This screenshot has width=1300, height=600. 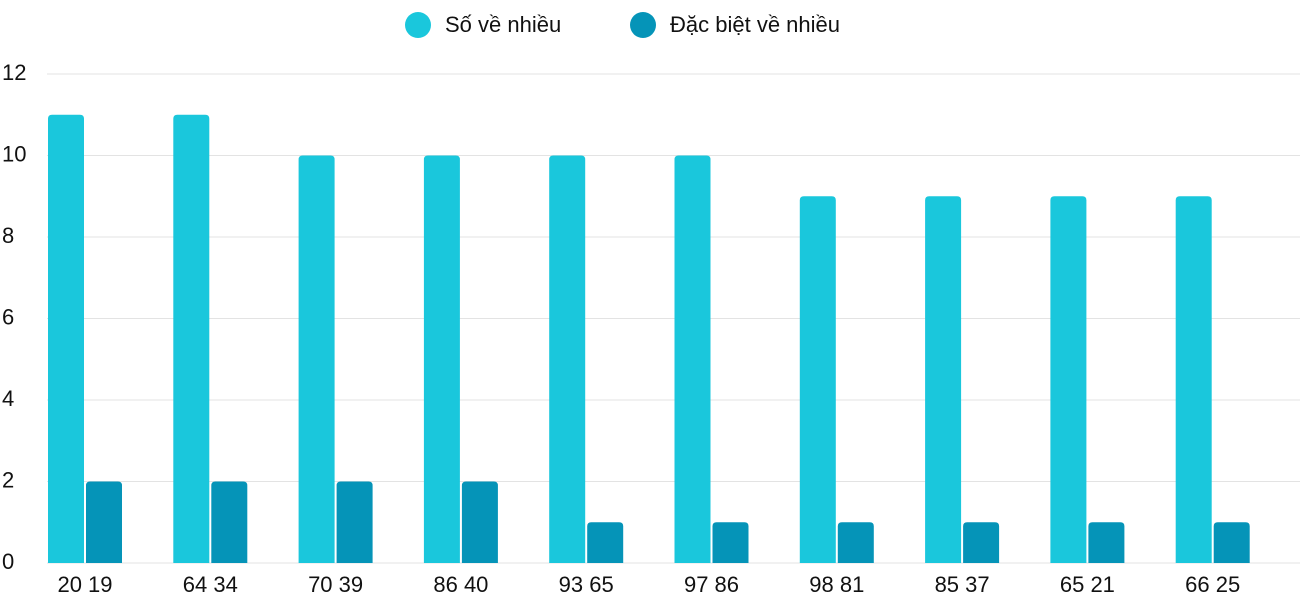 What do you see at coordinates (586, 584) in the screenshot?
I see `x-tick-label: 93 65` at bounding box center [586, 584].